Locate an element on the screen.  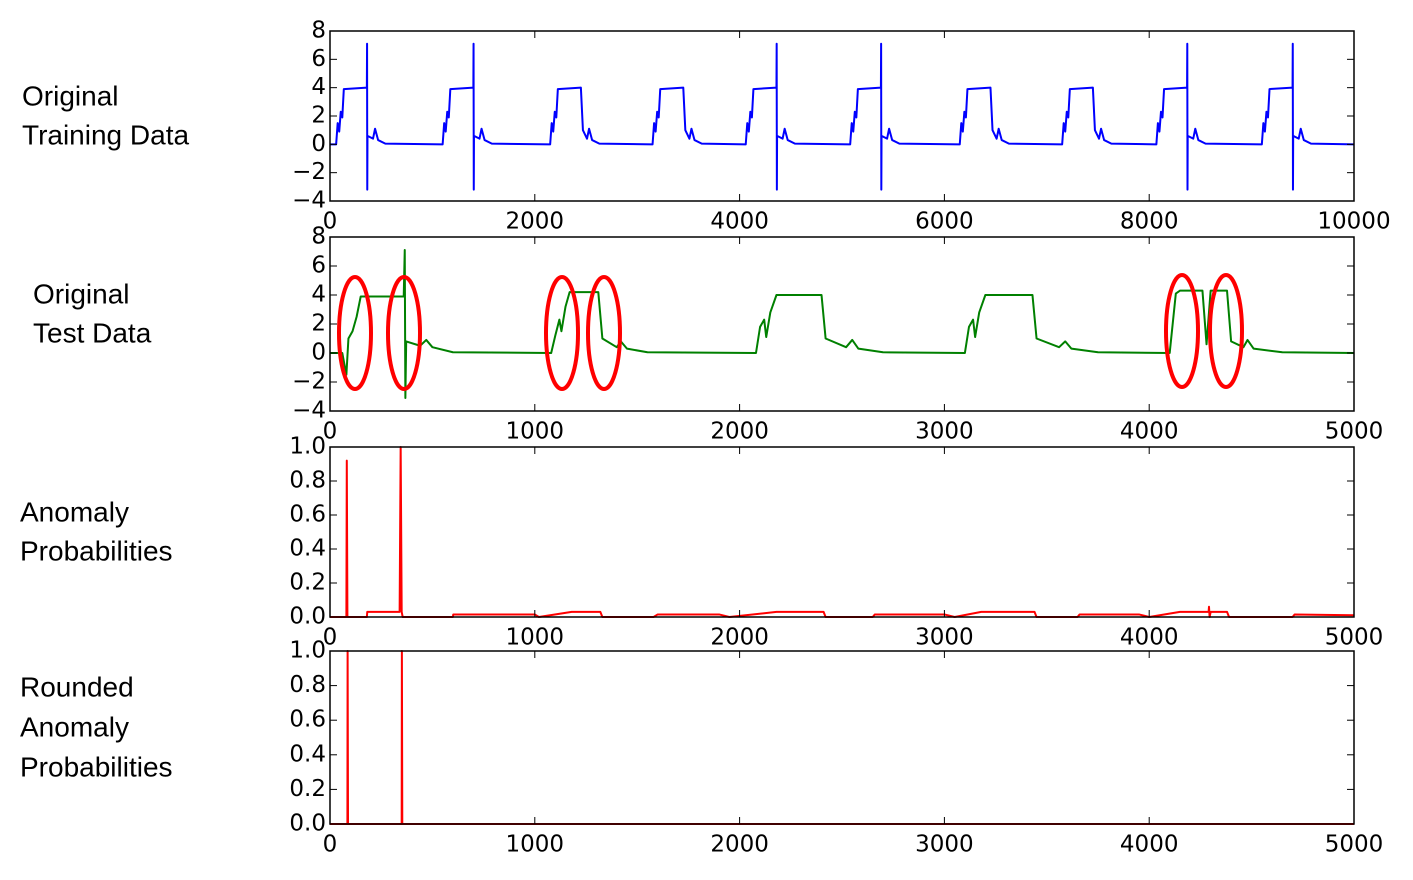
row-label: Test Data is located at coordinates (92, 332).